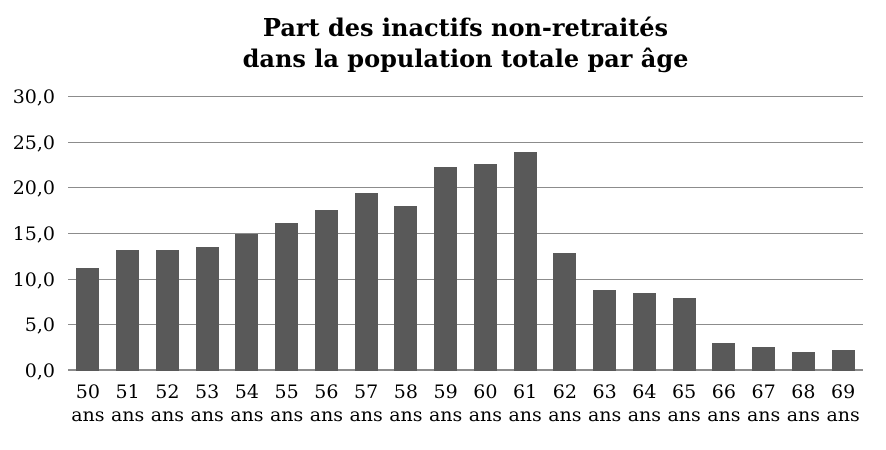 The width and height of the screenshot is (886, 450). I want to click on y-tick-label: 0,0, so click(39, 371).